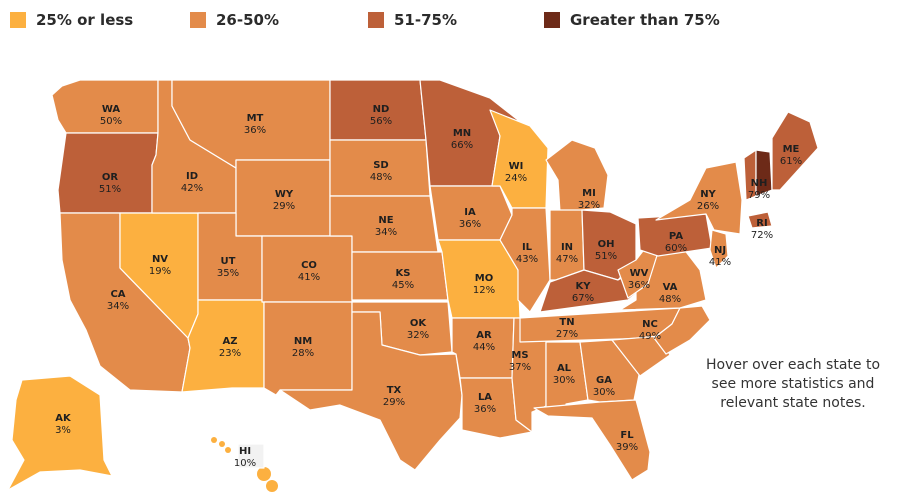 This screenshot has height=501, width=898. I want to click on state-value-label: 26%, so click(708, 206).